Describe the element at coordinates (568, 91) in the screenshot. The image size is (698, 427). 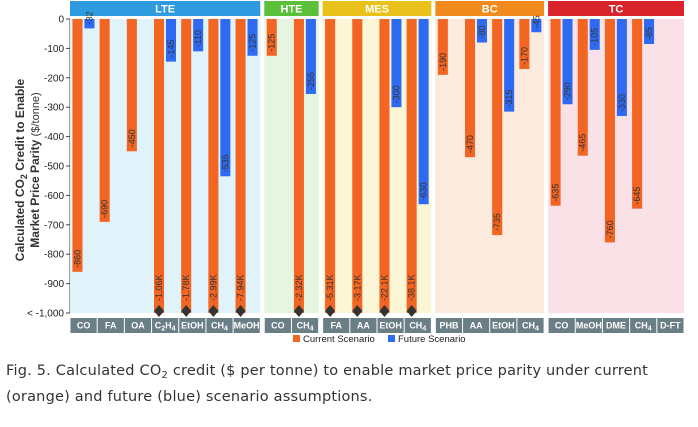
I see `future-bar-label: -290` at that location.